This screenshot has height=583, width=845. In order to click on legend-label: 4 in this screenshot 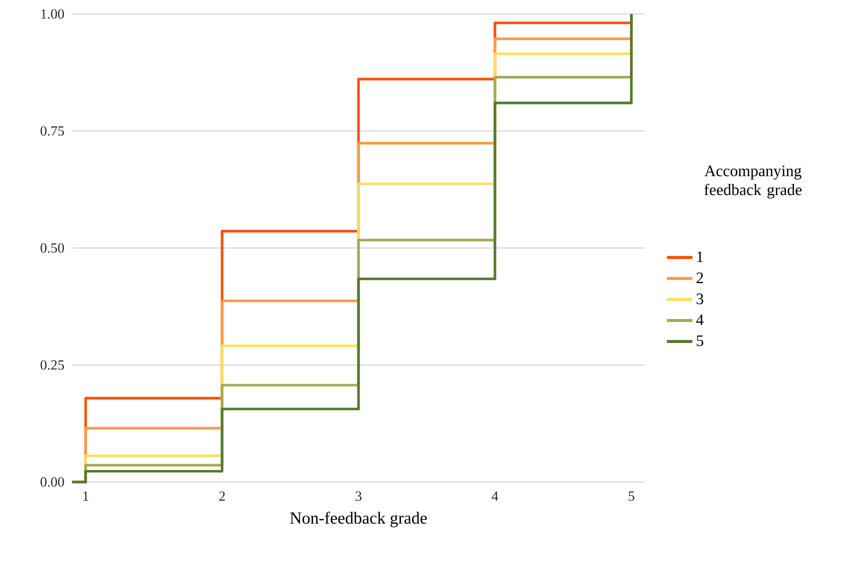, I will do `click(700, 320)`.